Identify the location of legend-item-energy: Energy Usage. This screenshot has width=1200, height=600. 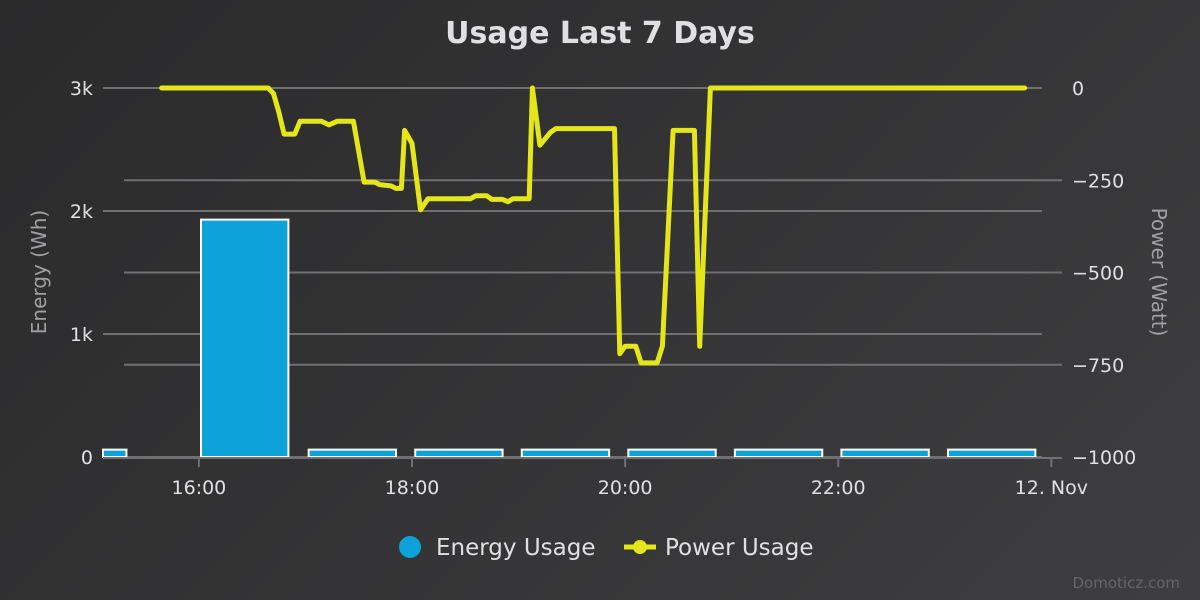
(497, 548).